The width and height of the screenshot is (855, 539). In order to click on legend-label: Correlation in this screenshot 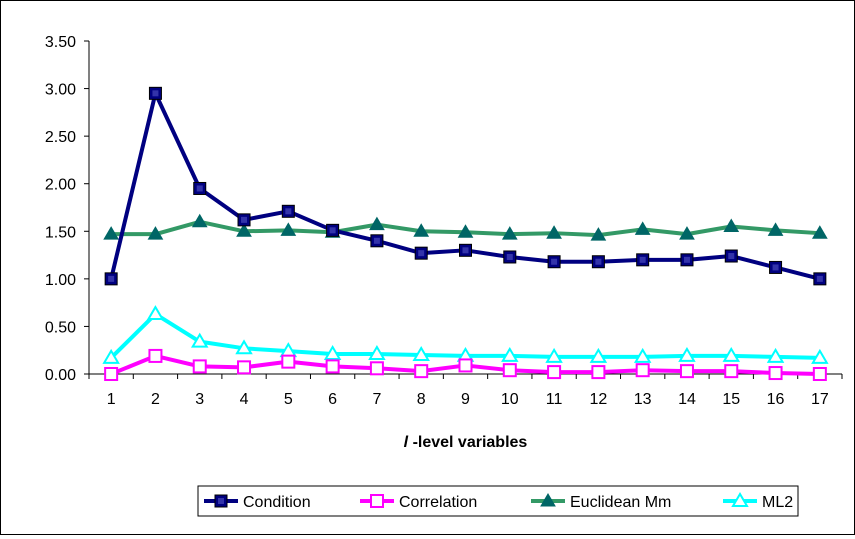, I will do `click(438, 502)`.